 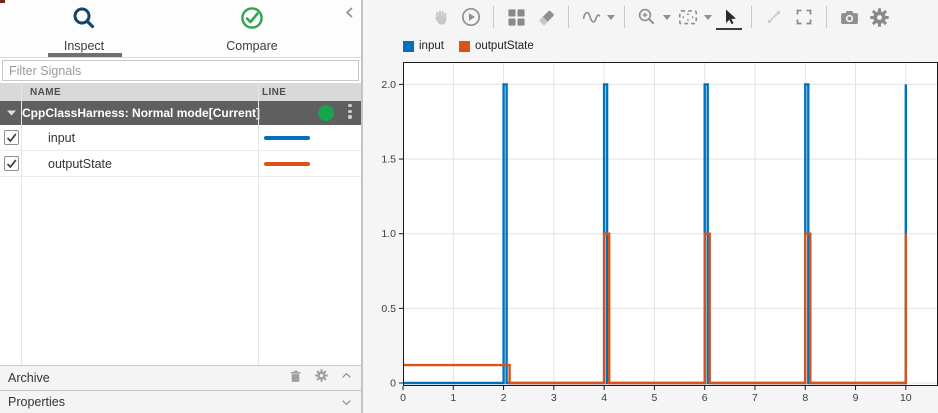 What do you see at coordinates (403, 398) in the screenshot?
I see `x-tick-label: 0` at bounding box center [403, 398].